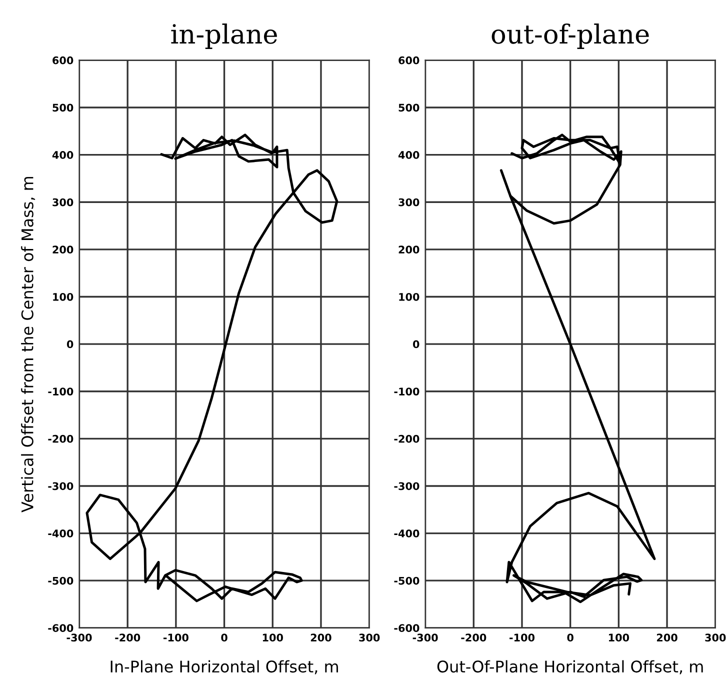 This screenshot has height=684, width=727. Describe the element at coordinates (224, 667) in the screenshot. I see `x-axis-title: In-Plane Horizontal Offset, m` at that location.